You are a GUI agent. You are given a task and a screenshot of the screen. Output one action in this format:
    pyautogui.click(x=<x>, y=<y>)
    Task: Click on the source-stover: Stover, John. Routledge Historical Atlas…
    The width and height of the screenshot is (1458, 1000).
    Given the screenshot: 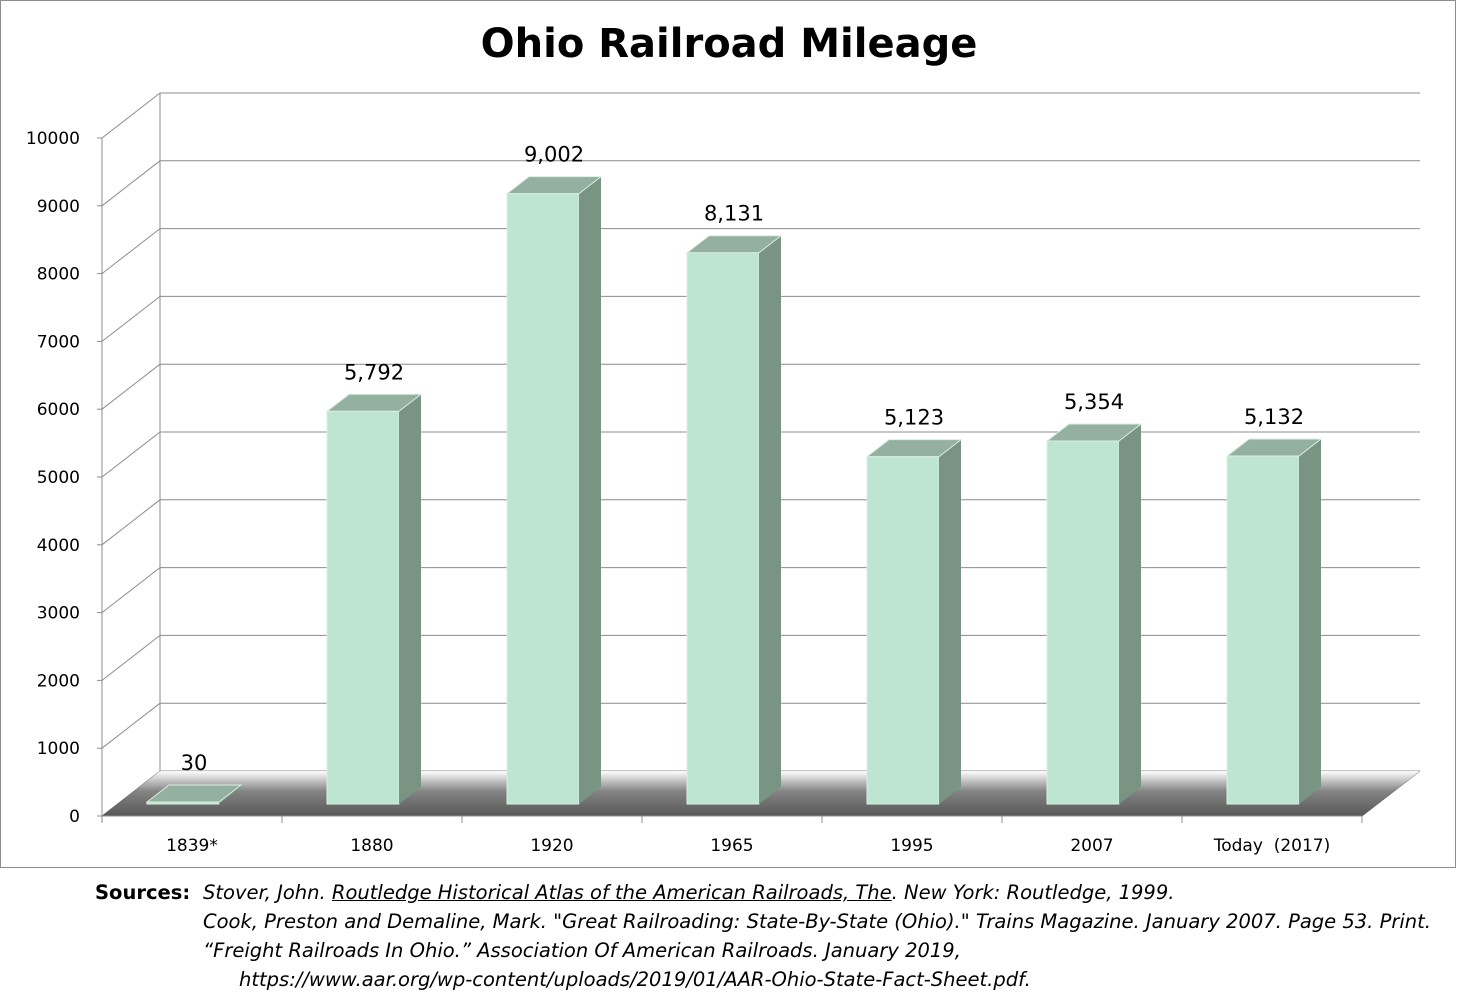 What is the action you would take?
    pyautogui.click(x=817, y=892)
    